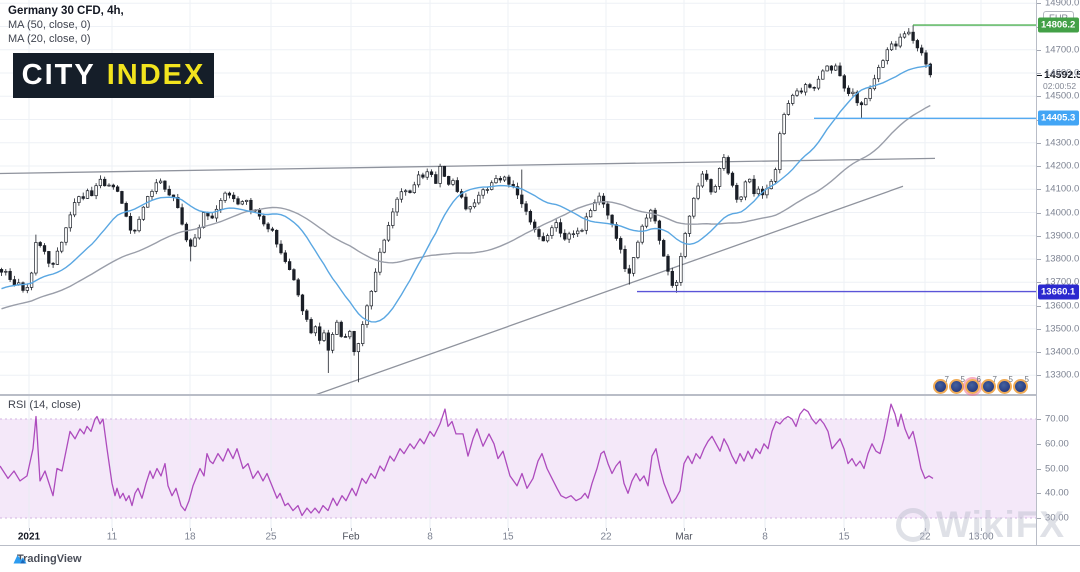  Describe the element at coordinates (1062, 143) in the screenshot. I see `price-tick-label: 14300.0` at that location.